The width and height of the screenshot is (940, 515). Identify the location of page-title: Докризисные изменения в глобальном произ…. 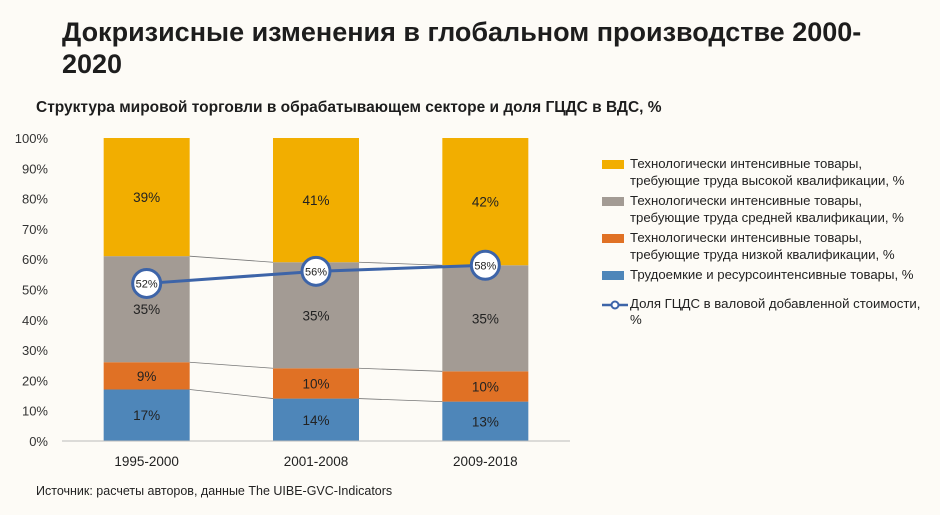
(462, 48).